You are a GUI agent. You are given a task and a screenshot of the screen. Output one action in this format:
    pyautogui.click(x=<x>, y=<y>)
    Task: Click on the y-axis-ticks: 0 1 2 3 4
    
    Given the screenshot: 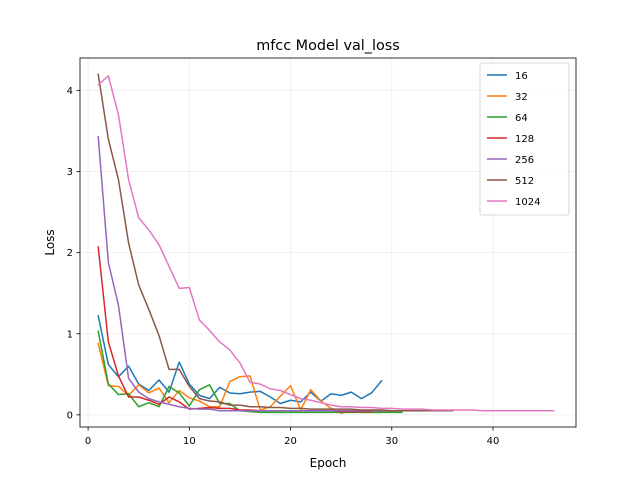 What is the action you would take?
    pyautogui.click(x=73, y=253)
    